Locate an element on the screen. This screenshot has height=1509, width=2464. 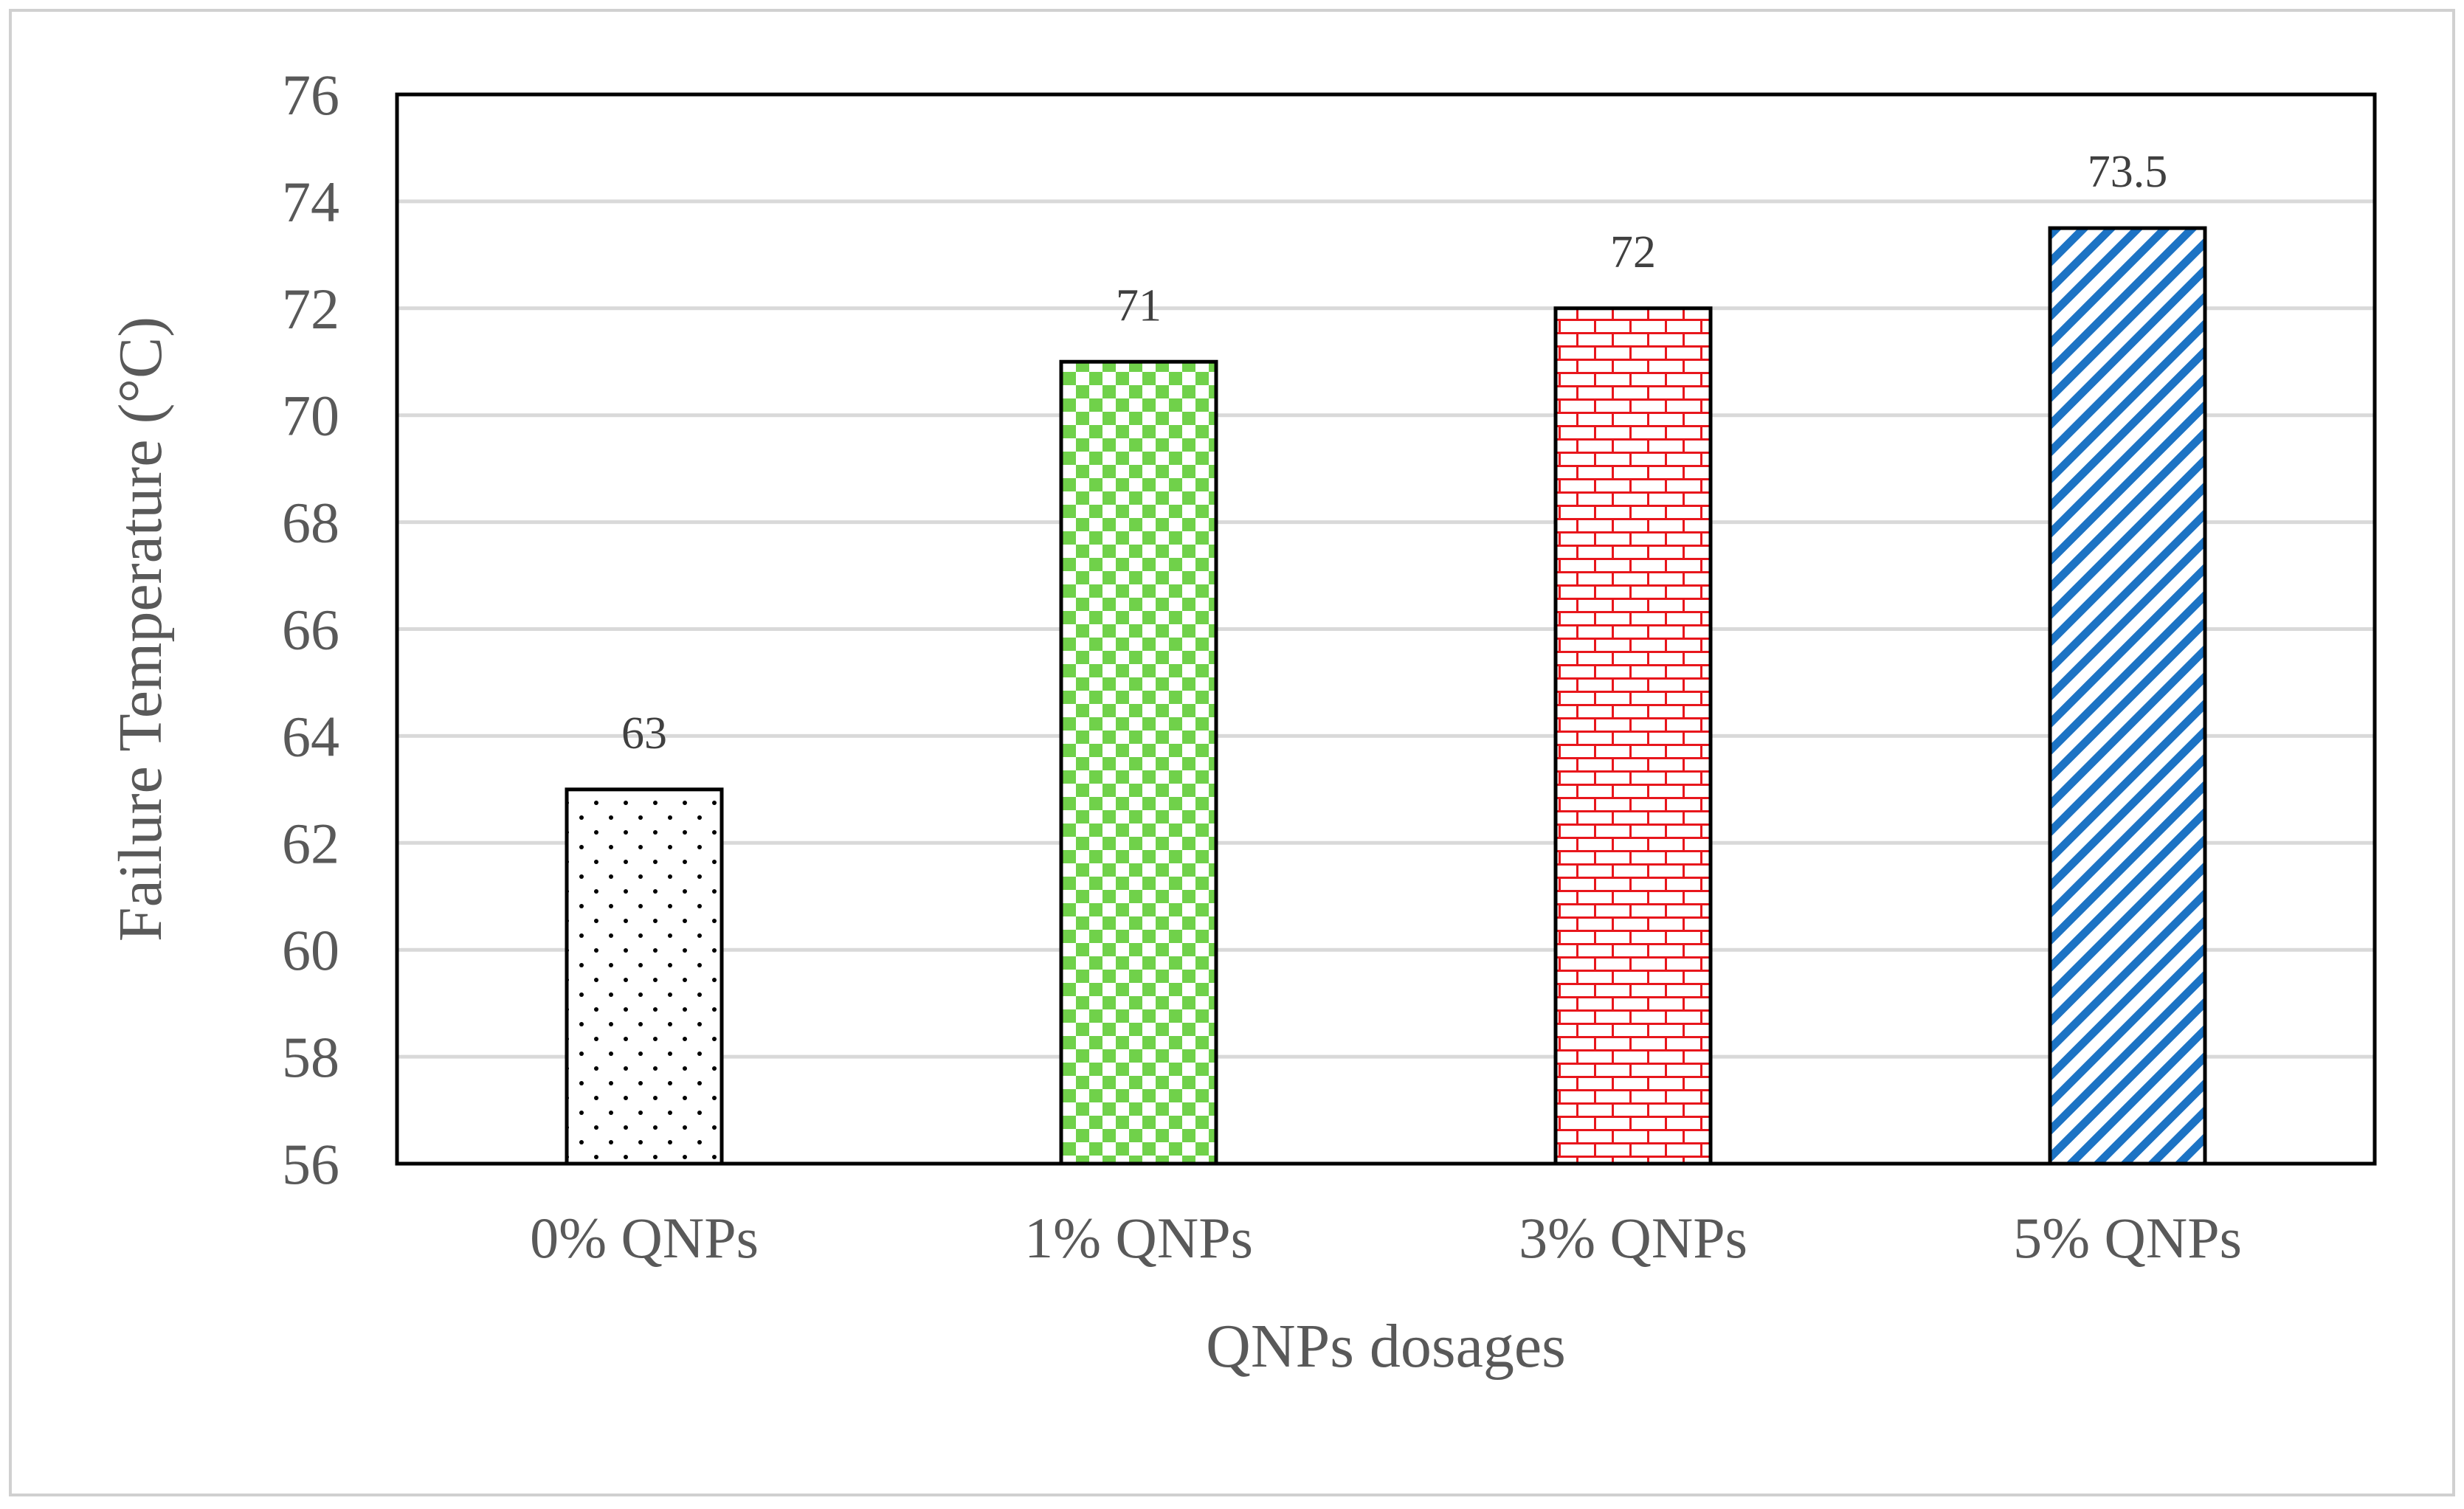
y-tick-label: 74 is located at coordinates (310, 202).